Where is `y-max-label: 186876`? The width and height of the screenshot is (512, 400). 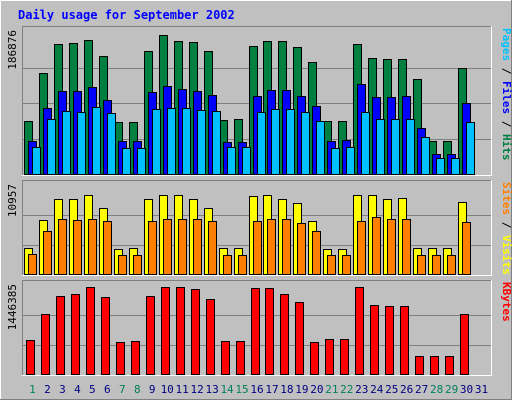
y-max-label: 186876 is located at coordinates (12, 50).